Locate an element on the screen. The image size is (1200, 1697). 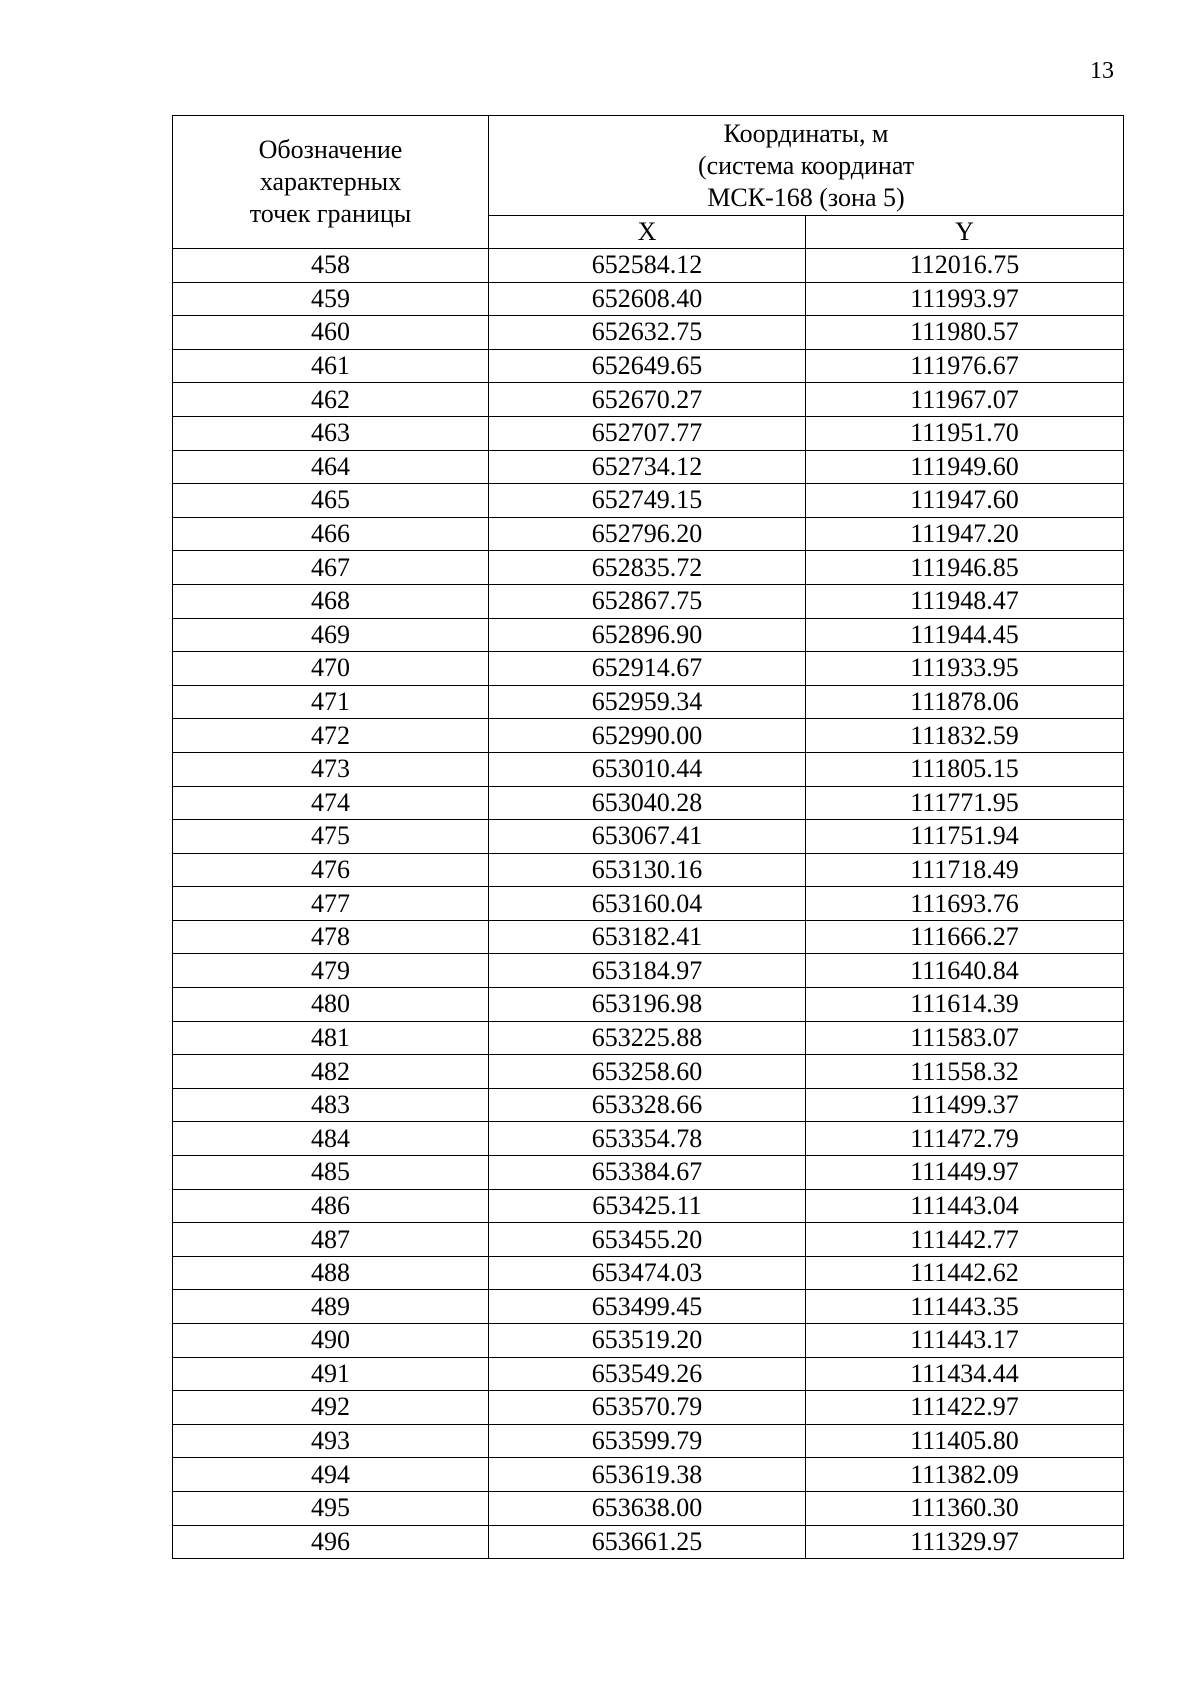
x-cell: 653570.79 is located at coordinates (647, 1407).